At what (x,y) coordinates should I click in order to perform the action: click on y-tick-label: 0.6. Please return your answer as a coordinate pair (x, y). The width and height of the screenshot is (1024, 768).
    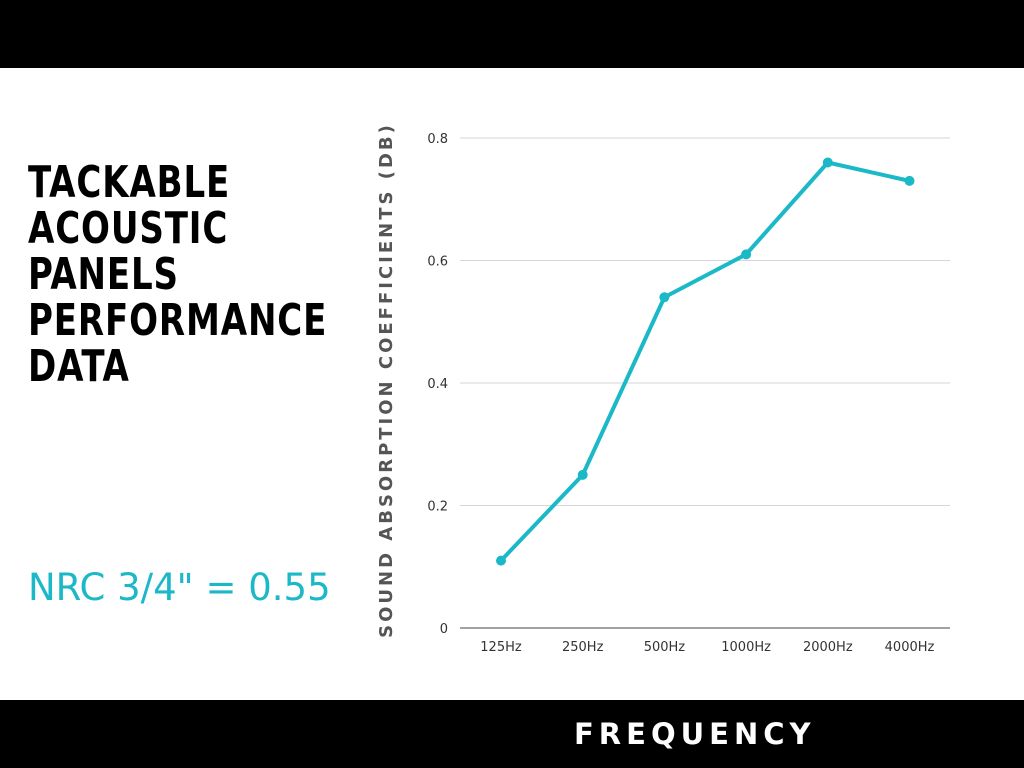
    Looking at the image, I should click on (437, 262).